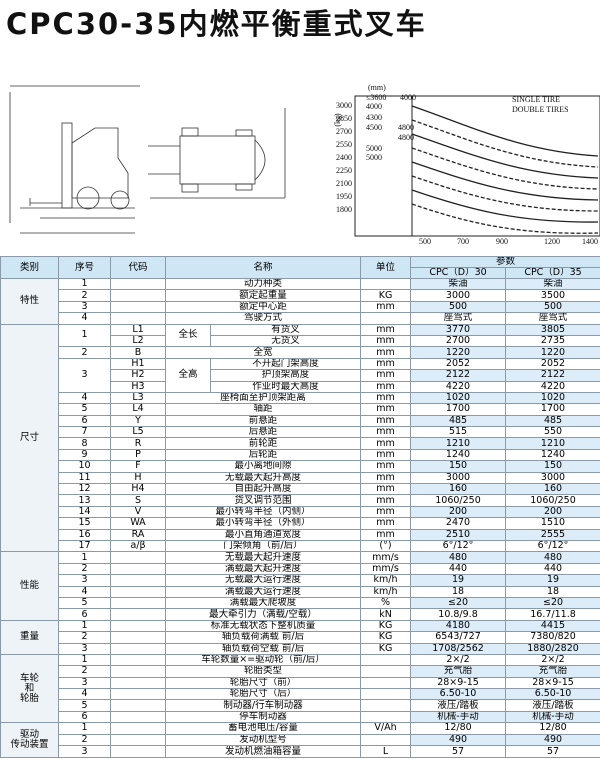  Describe the element at coordinates (263, 580) in the screenshot. I see `name-cell: 无载最大运行速度` at that location.